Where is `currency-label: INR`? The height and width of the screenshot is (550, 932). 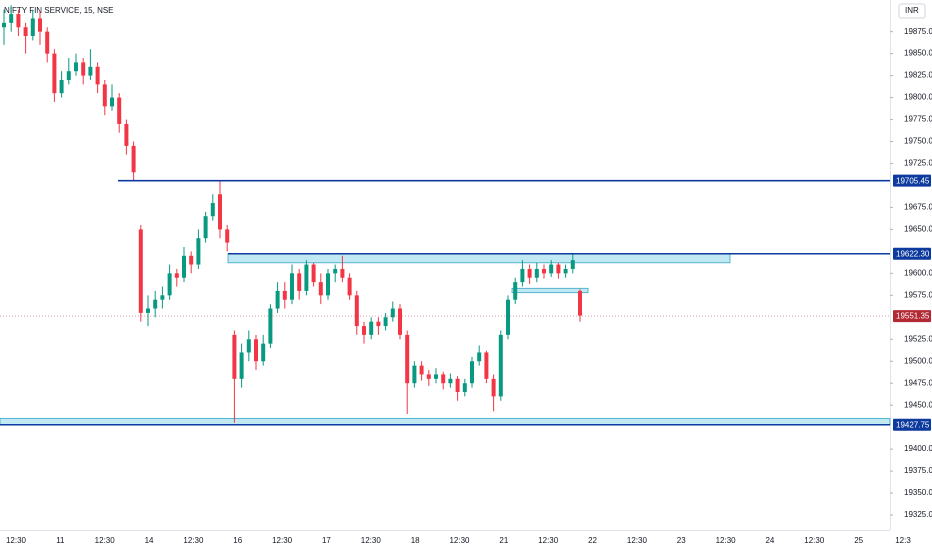 currency-label: INR is located at coordinates (912, 10).